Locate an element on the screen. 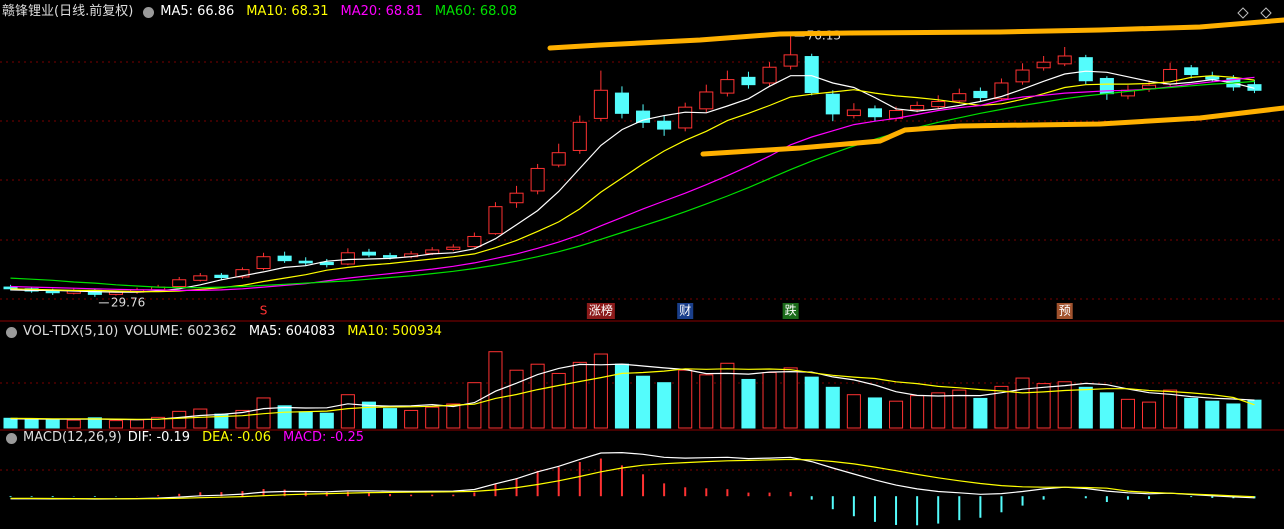 The image size is (1284, 529). legend-name: MA10 is located at coordinates (266, 11).